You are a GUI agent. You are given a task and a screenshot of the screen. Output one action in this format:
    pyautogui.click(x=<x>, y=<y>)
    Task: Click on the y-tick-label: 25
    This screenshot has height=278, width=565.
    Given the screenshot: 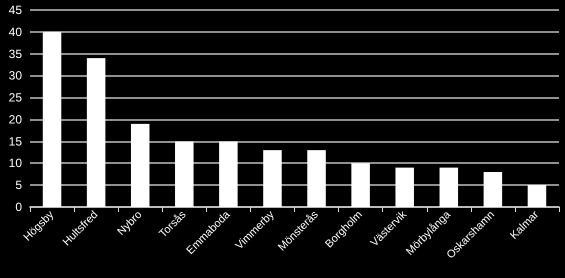 What is the action you would take?
    pyautogui.click(x=15, y=97)
    